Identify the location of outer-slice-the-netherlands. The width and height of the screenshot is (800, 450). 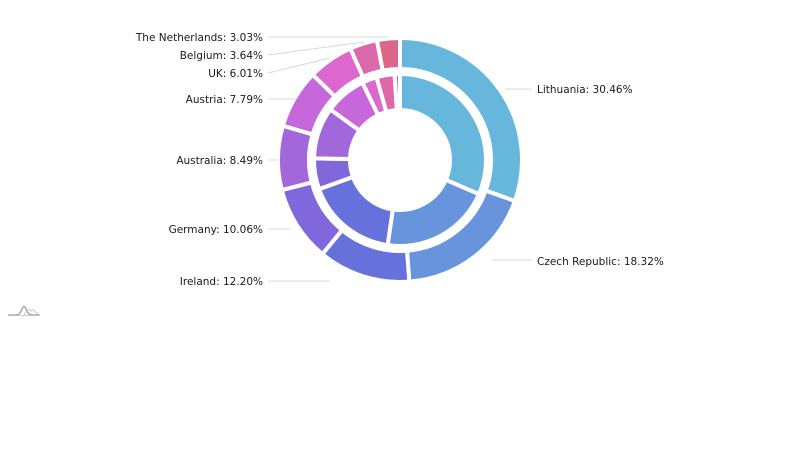
(388, 54).